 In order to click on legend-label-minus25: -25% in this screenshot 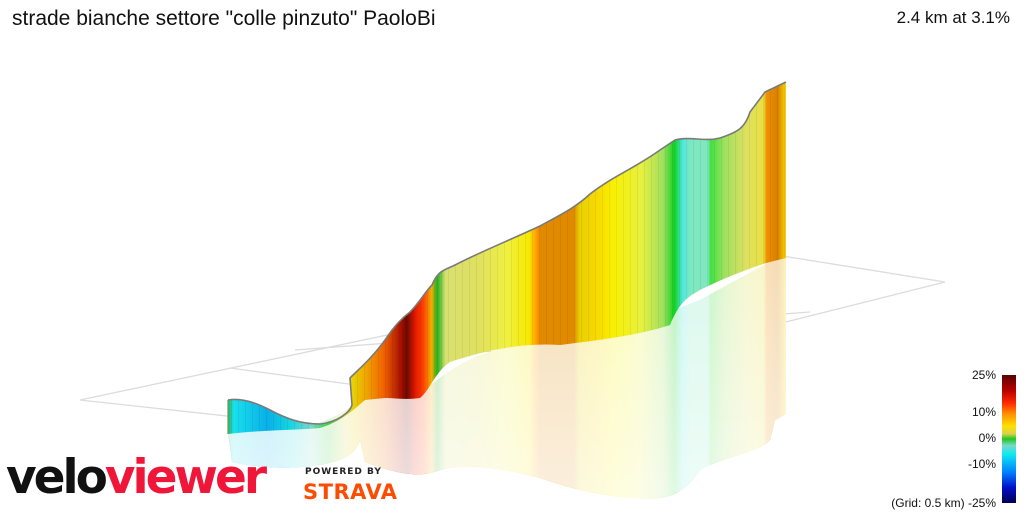, I will do `click(981, 503)`.